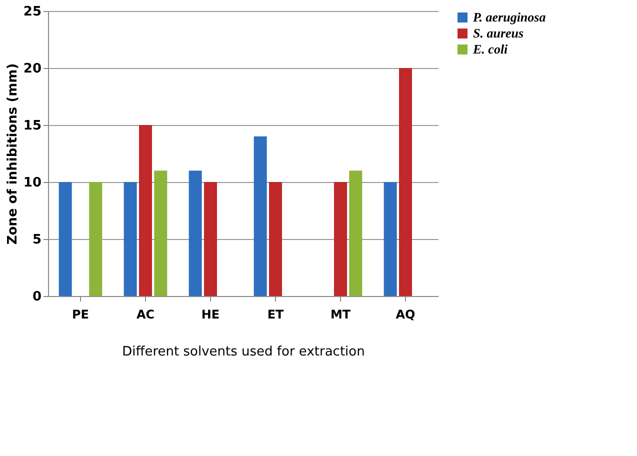  Describe the element at coordinates (32, 126) in the screenshot. I see `y-tick-label: 15` at that location.